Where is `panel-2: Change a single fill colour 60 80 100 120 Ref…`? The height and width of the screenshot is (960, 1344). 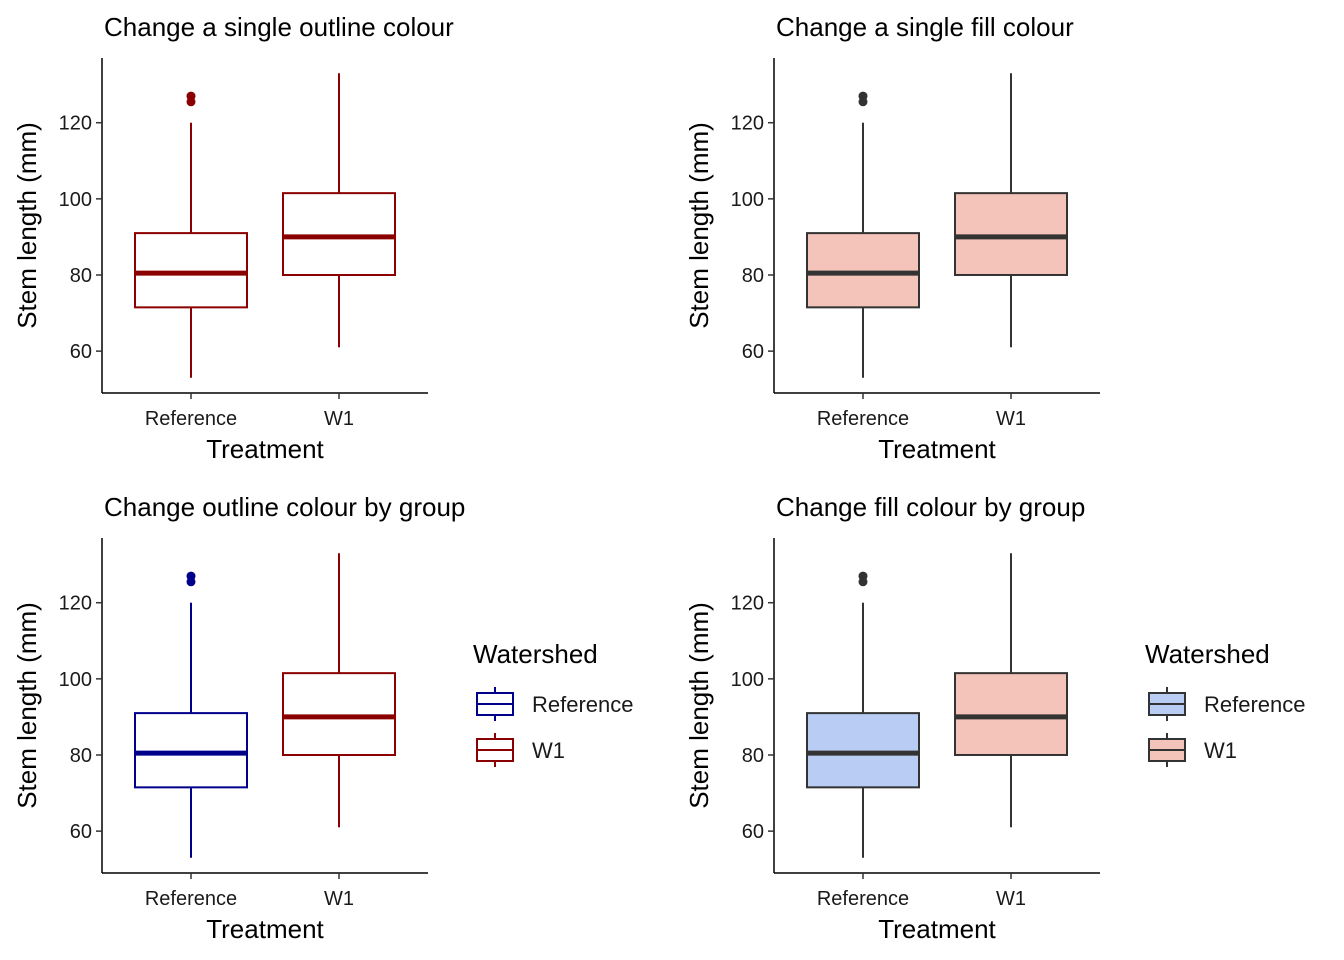 panel-2: Change a single fill colour 60 80 100 120 Ref… is located at coordinates (892, 238).